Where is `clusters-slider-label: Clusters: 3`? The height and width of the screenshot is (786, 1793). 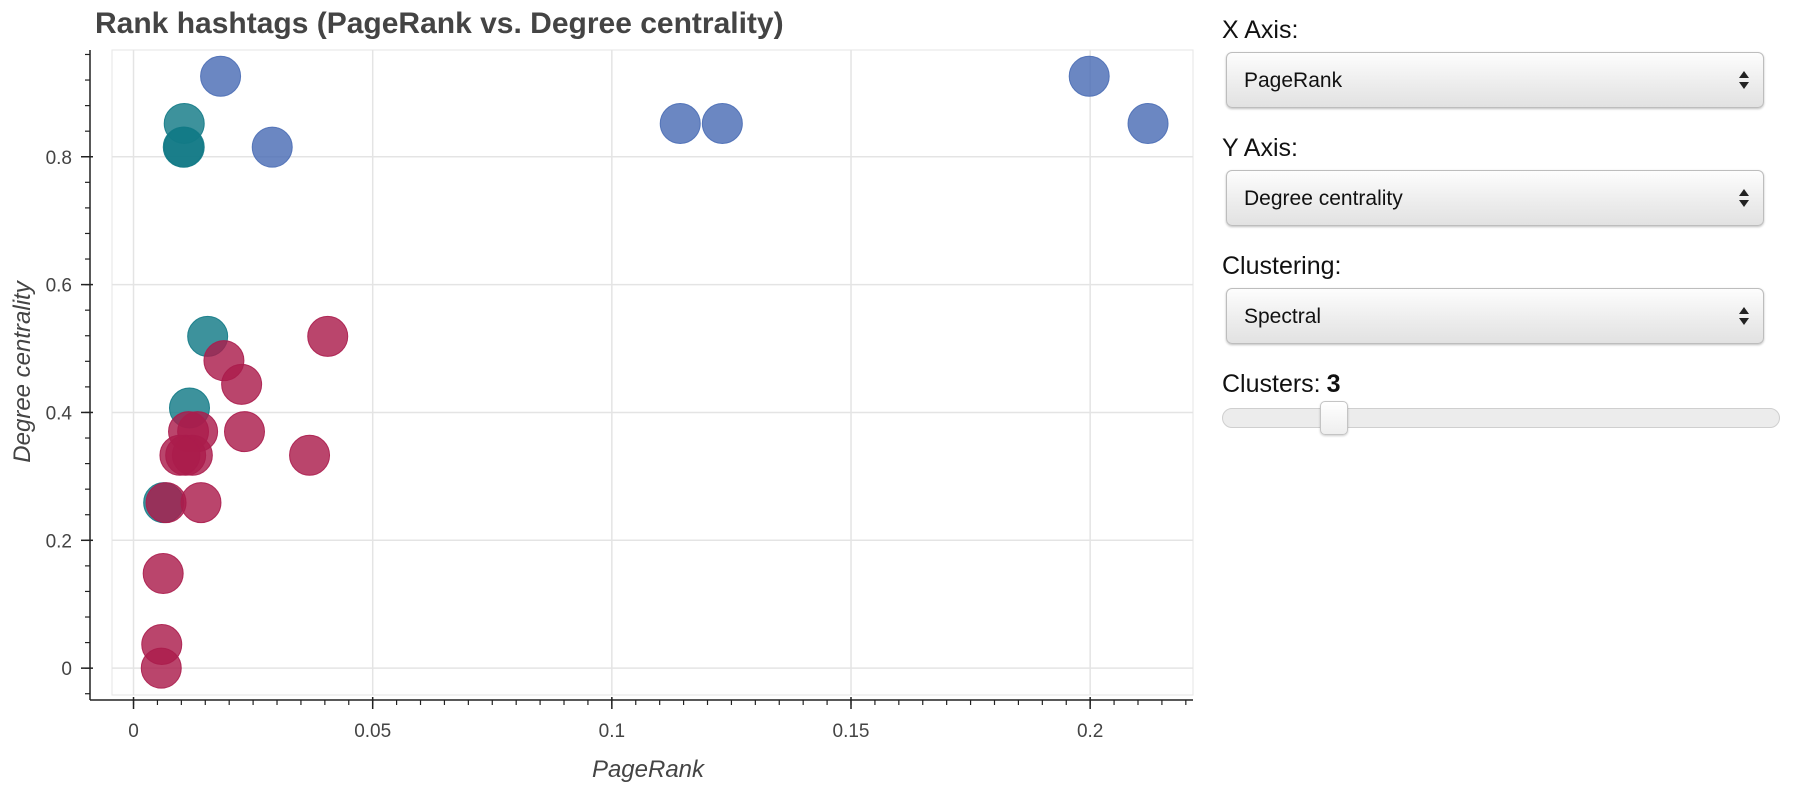 clusters-slider-label: Clusters: 3 is located at coordinates (1502, 384).